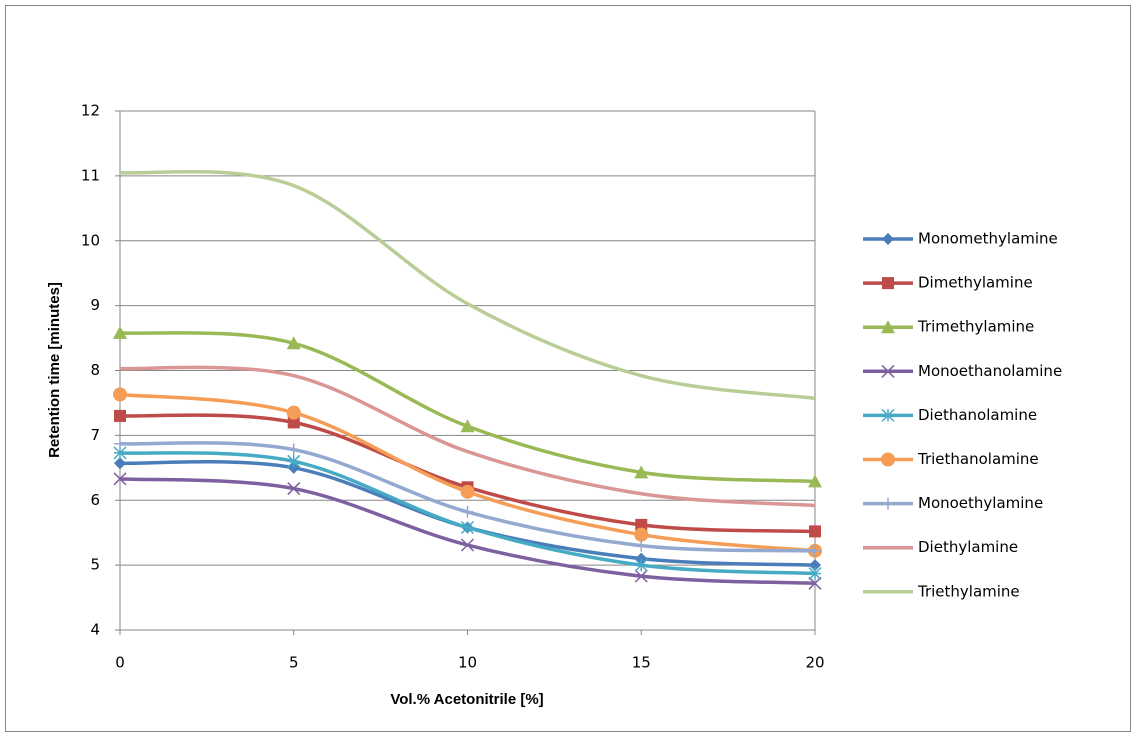 This screenshot has height=736, width=1136. Describe the element at coordinates (95, 305) in the screenshot. I see `y-tick-label: 9` at that location.